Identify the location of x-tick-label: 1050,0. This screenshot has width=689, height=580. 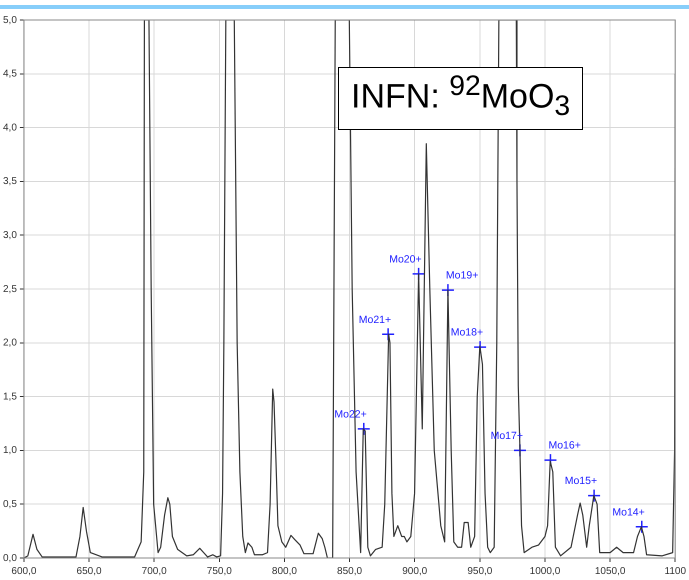
(610, 571).